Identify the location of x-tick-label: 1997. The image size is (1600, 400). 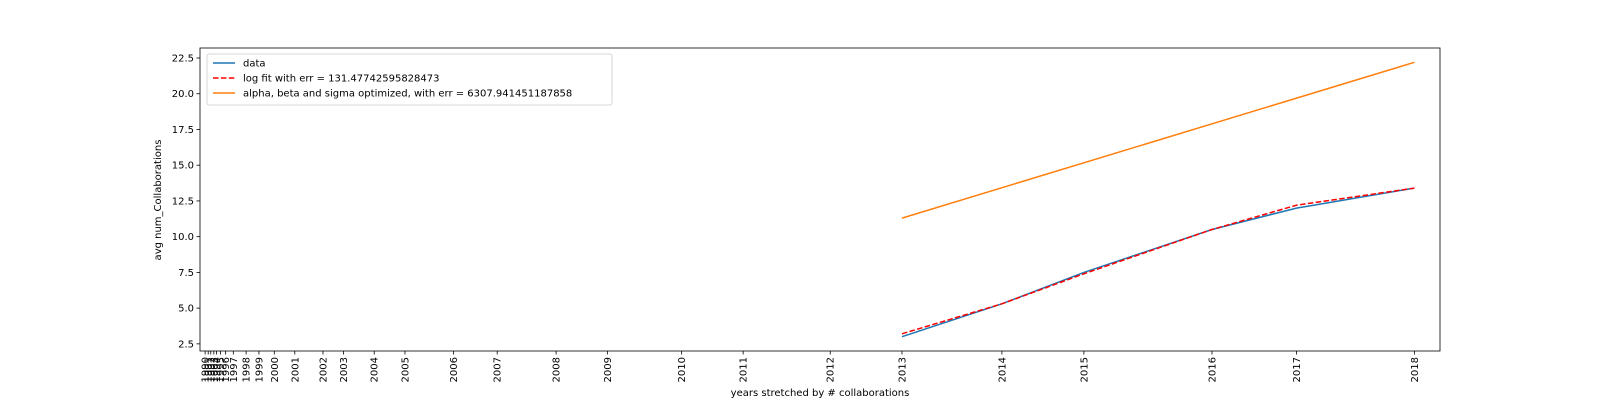
(234, 369).